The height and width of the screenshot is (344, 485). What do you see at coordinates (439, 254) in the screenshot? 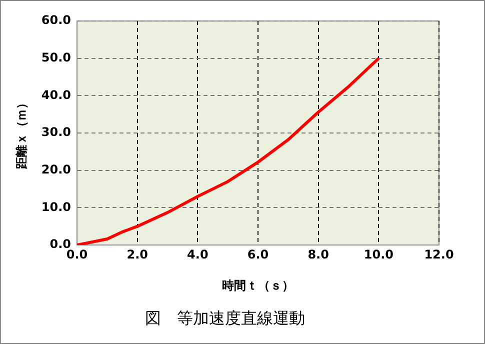
I see `x-tick-label: 12.0` at bounding box center [439, 254].